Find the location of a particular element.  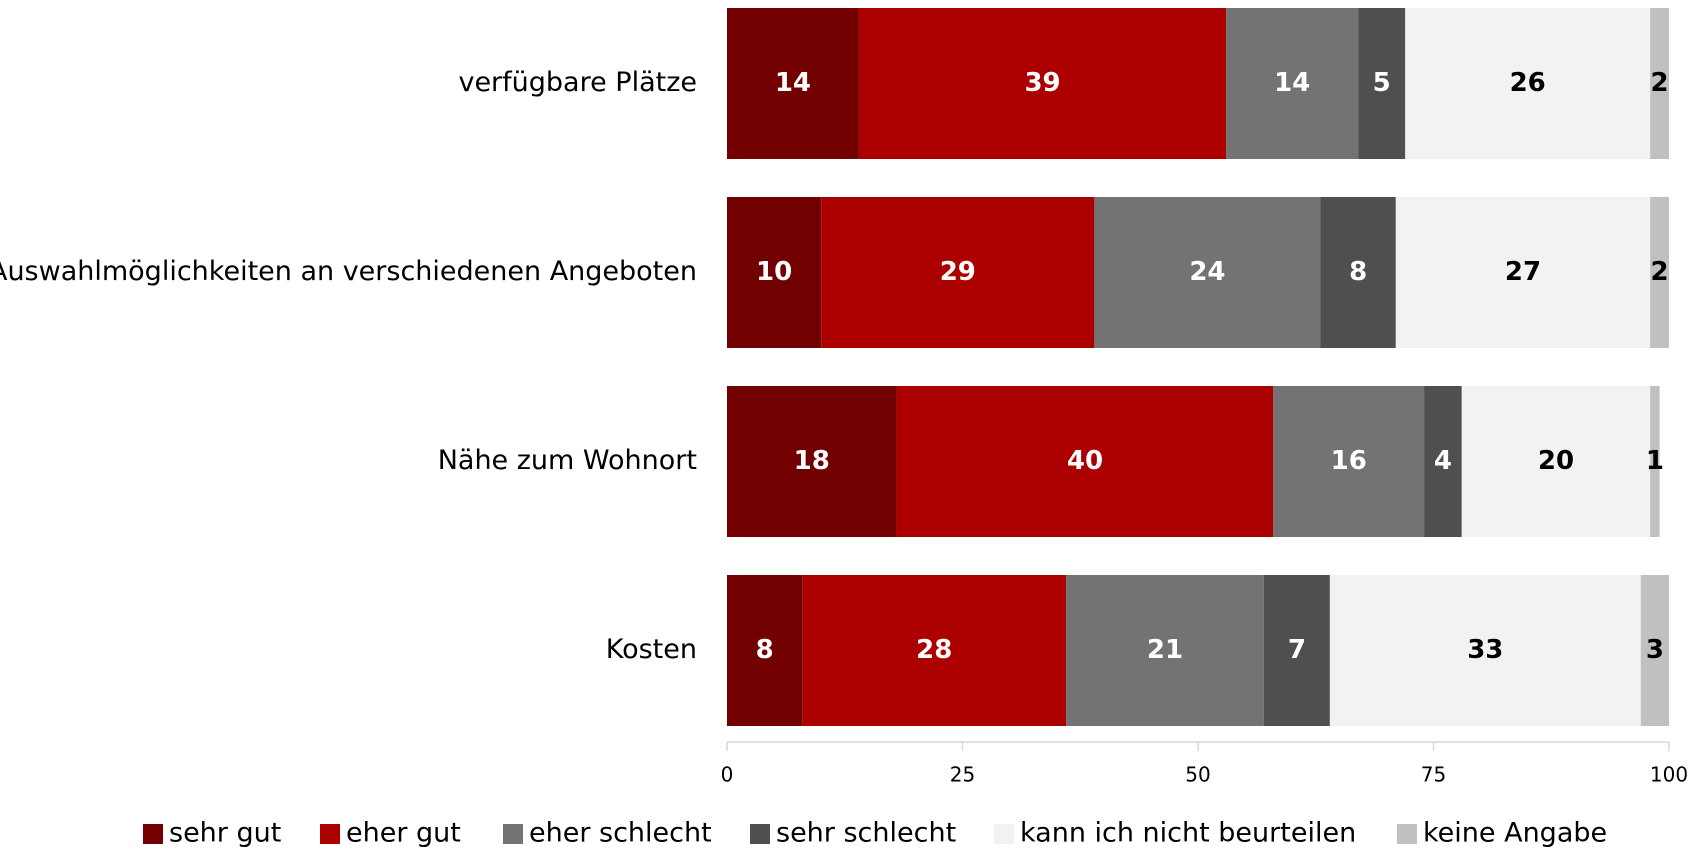

category-label: Kosten is located at coordinates (651, 649).